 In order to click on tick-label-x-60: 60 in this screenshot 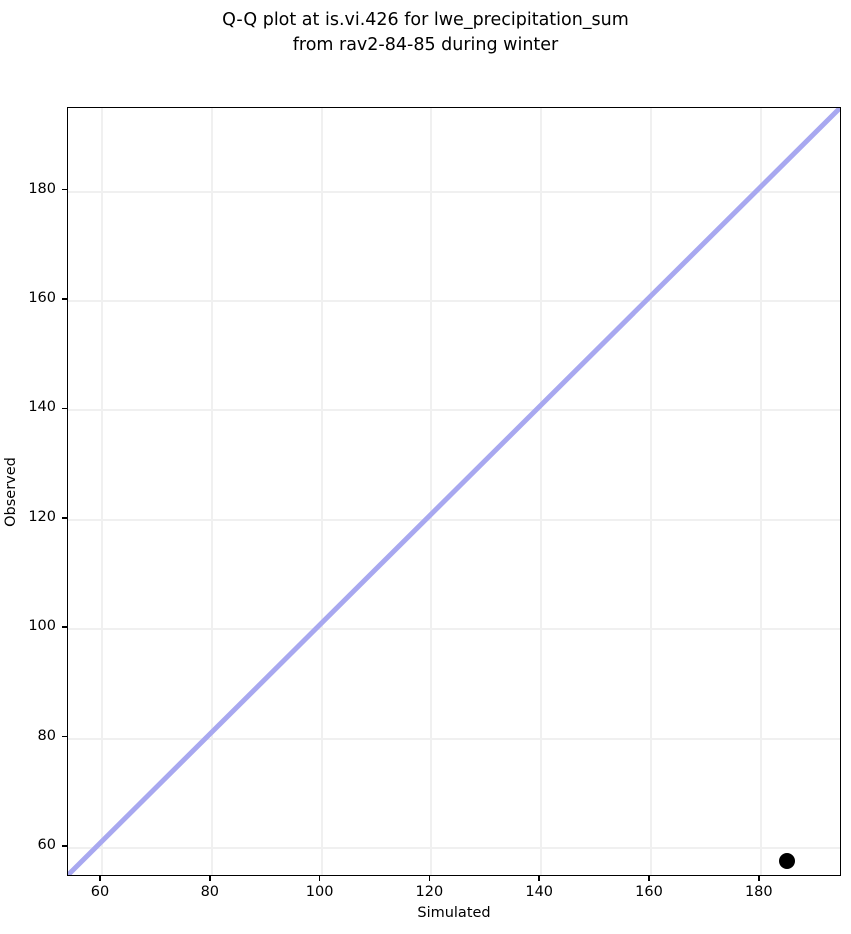, I will do `click(100, 892)`.